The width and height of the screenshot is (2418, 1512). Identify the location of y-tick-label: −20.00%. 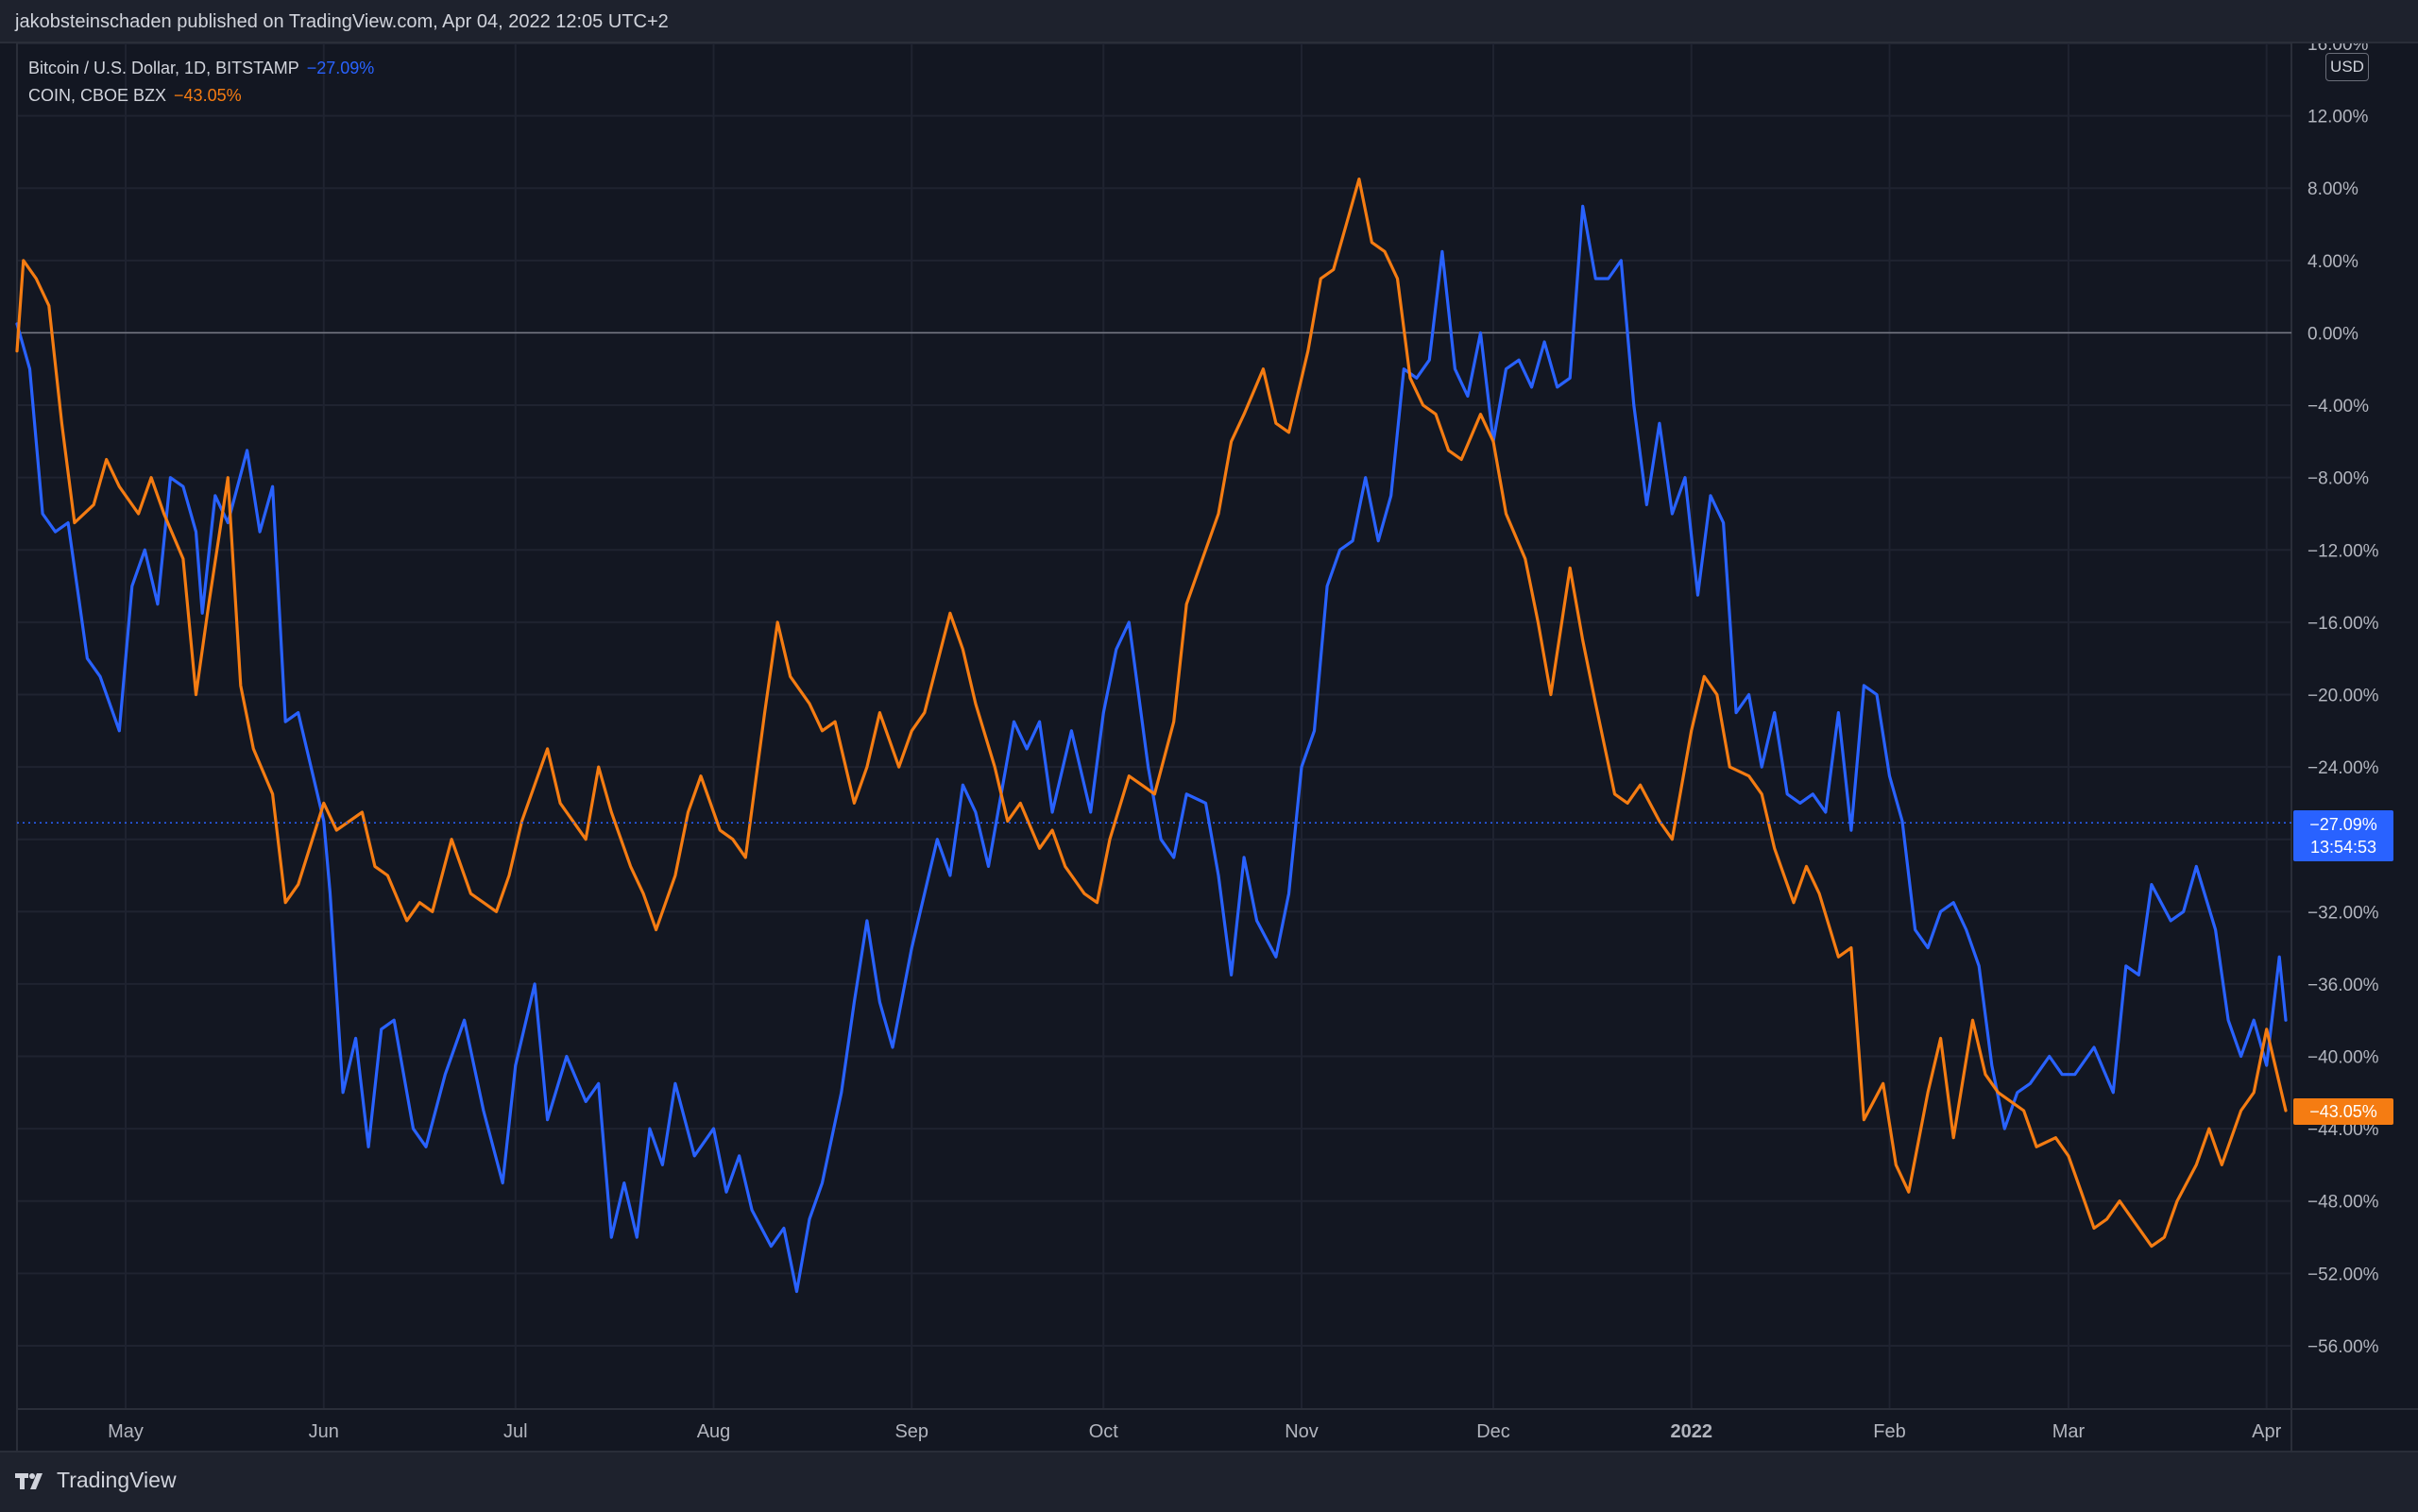
(2343, 695).